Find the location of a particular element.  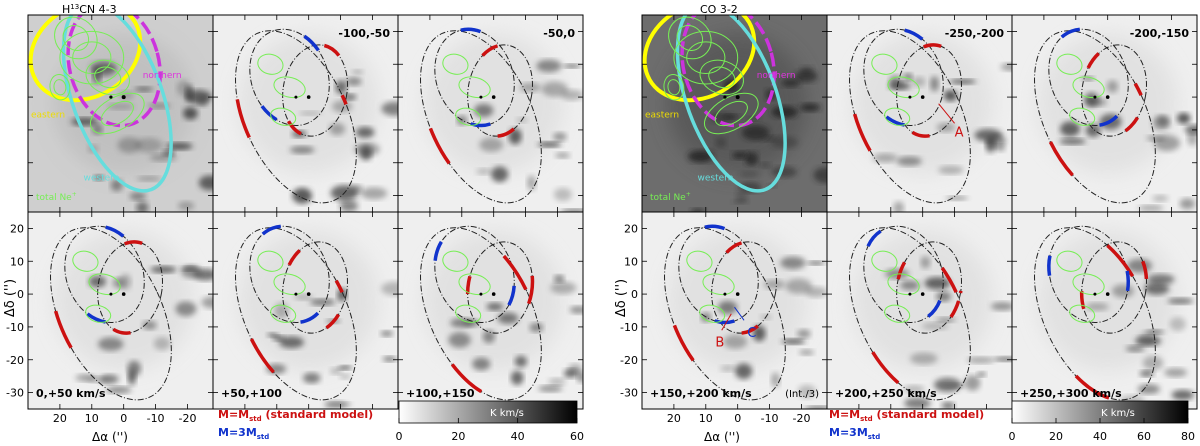

co32-axes: 20 10 0 -10 -20 20 10 0 -10 -20 -30 is located at coordinates (715, 323).